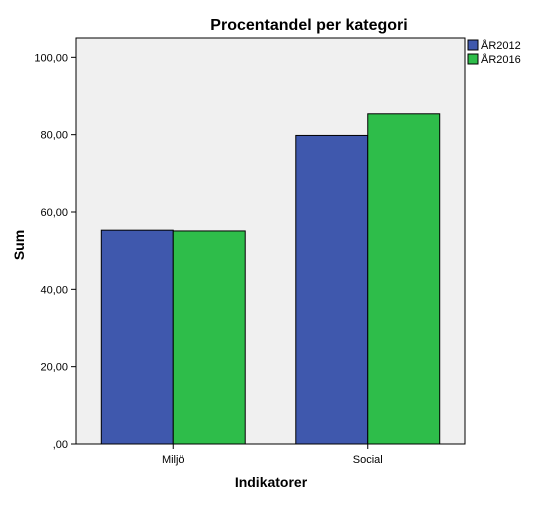 The width and height of the screenshot is (540, 515). I want to click on legend-label: ÅR2016, so click(501, 59).